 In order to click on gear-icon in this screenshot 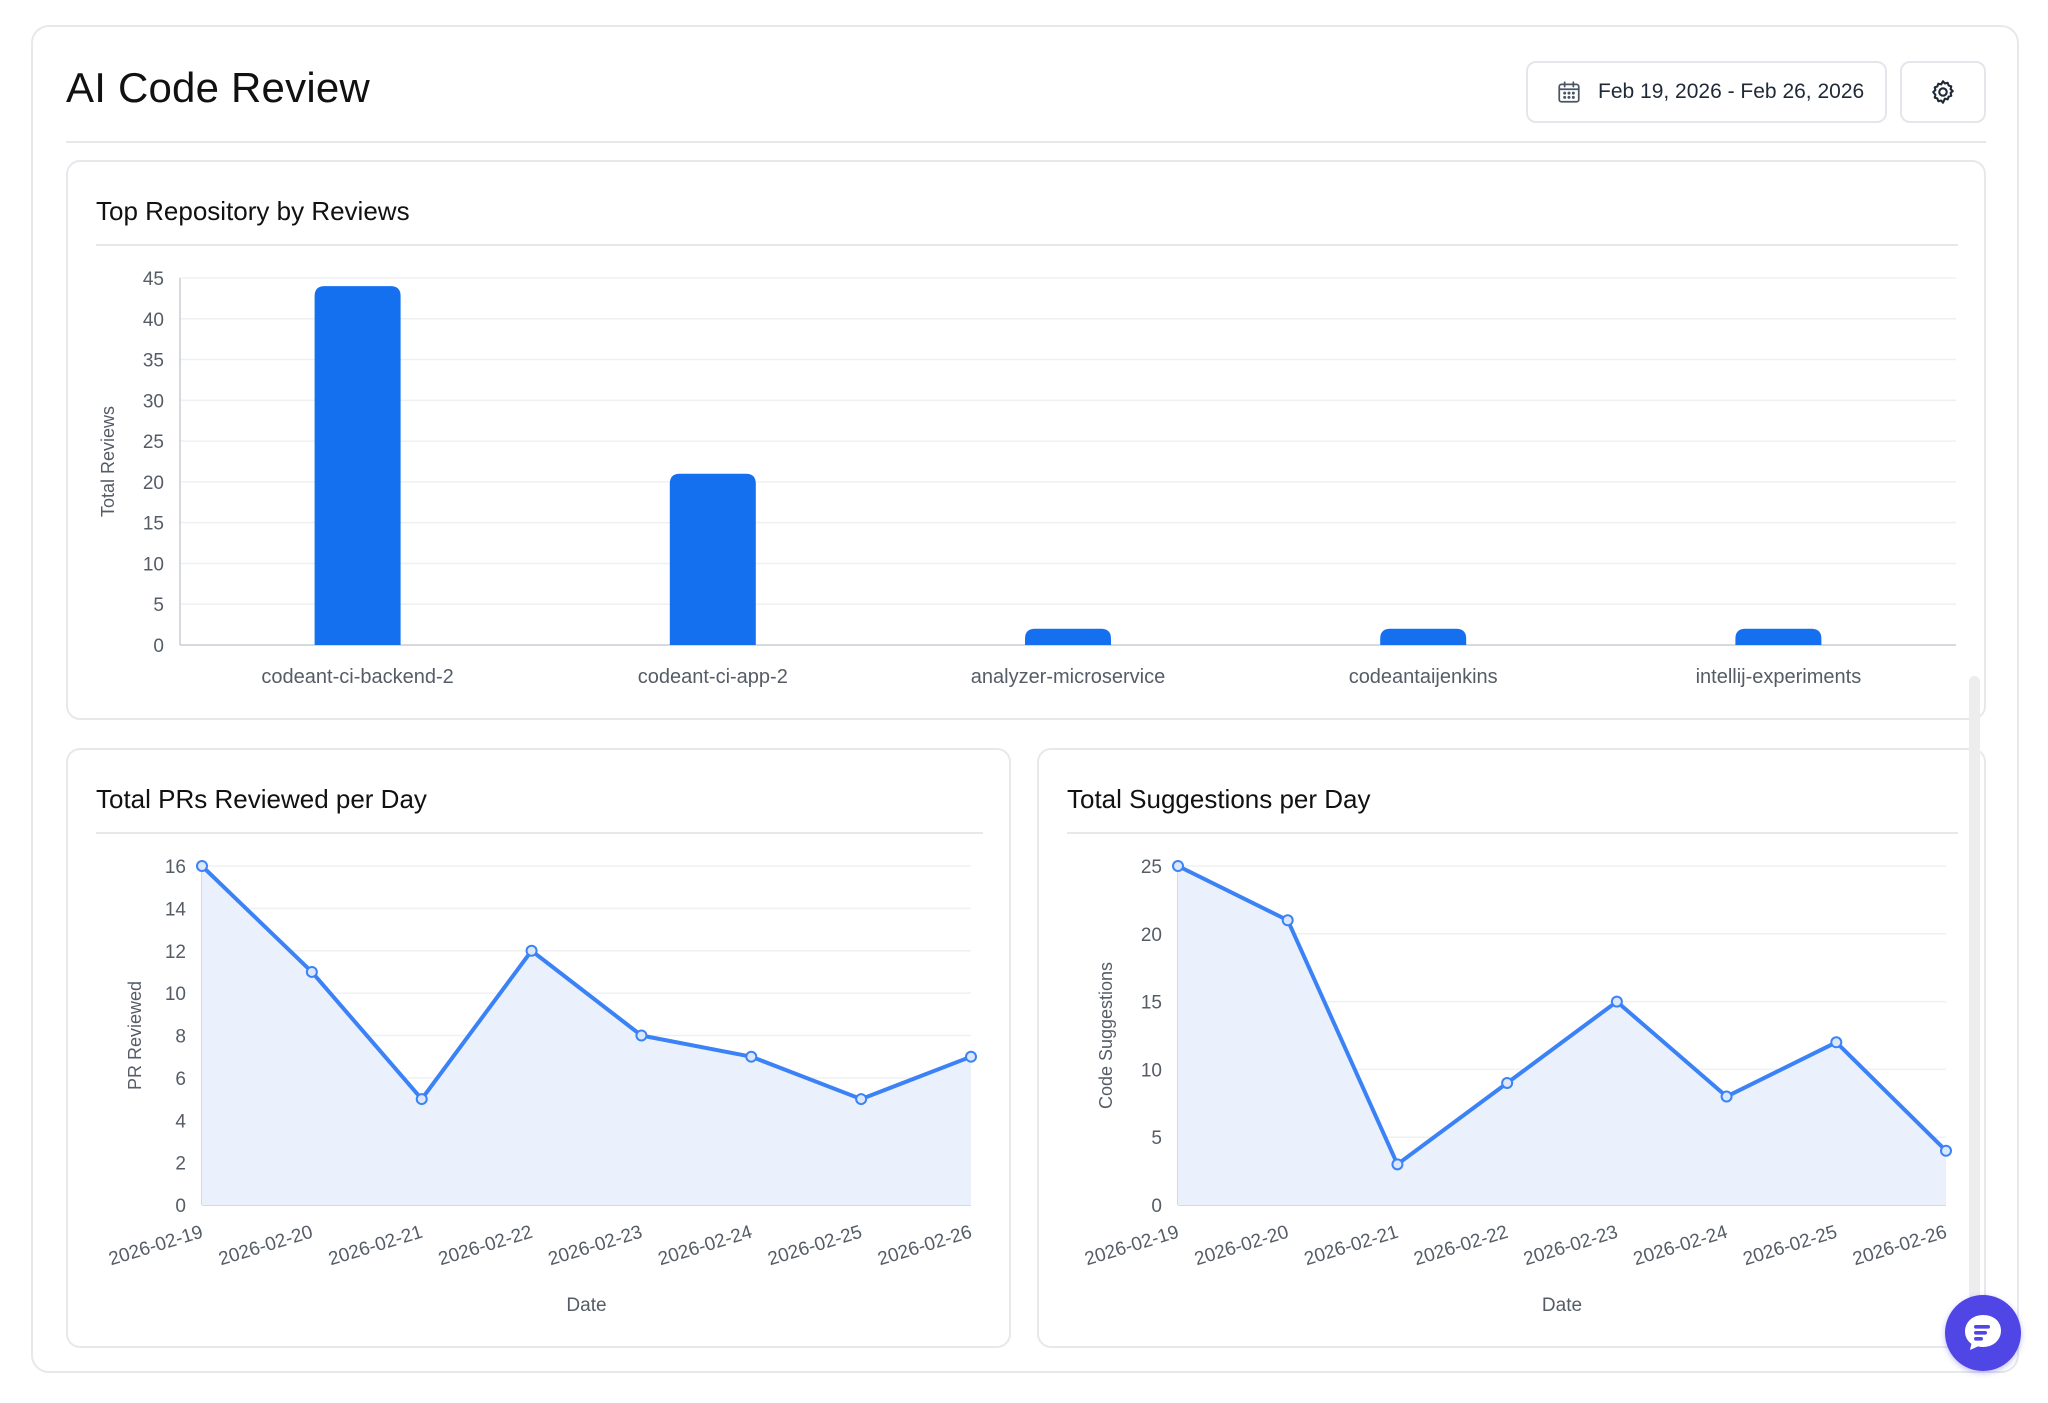, I will do `click(1943, 92)`.